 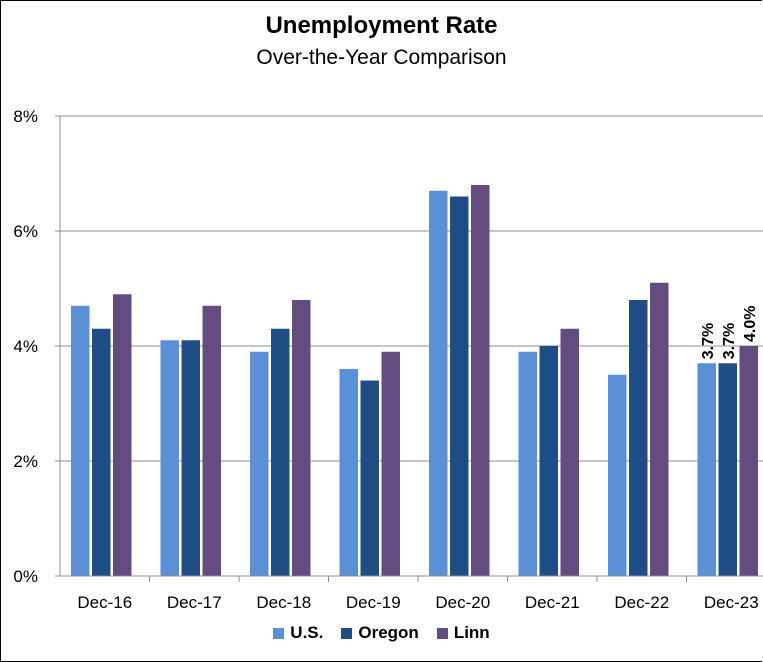 I want to click on x-tick-label: Dec-20, so click(x=462, y=602).